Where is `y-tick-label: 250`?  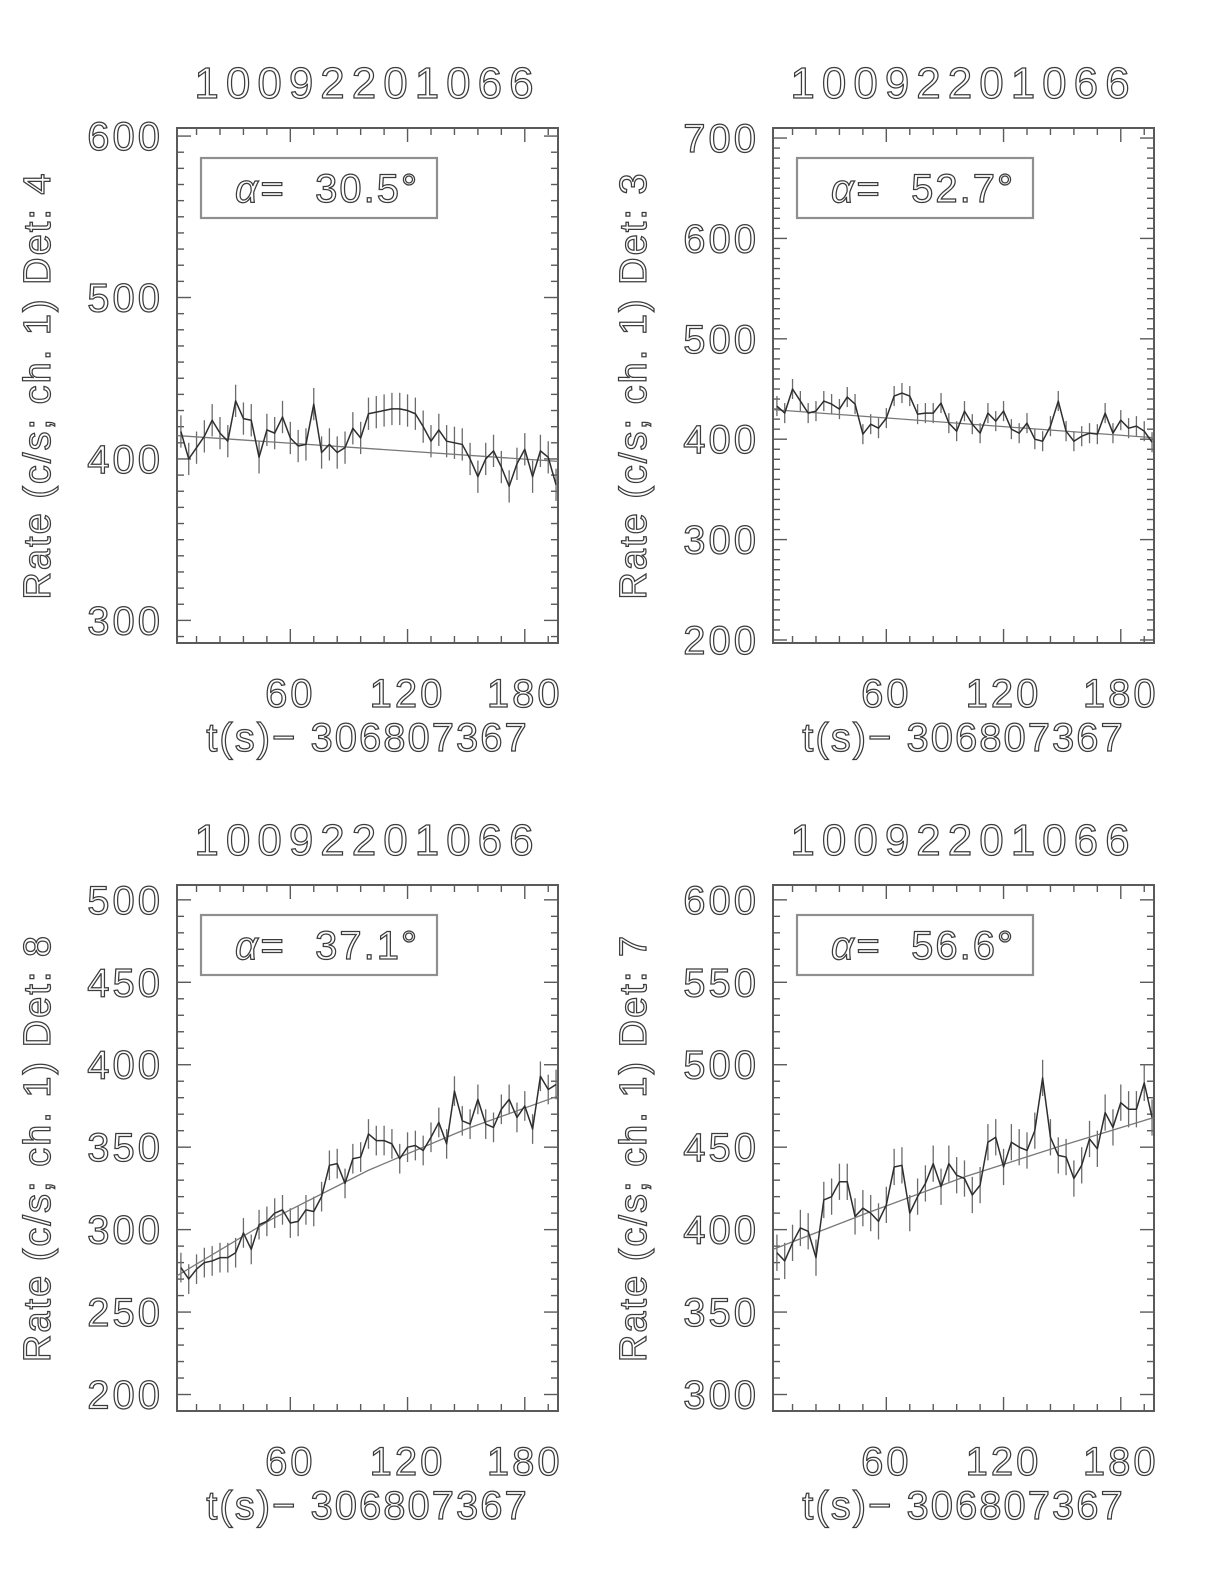 y-tick-label: 250 is located at coordinates (125, 1313).